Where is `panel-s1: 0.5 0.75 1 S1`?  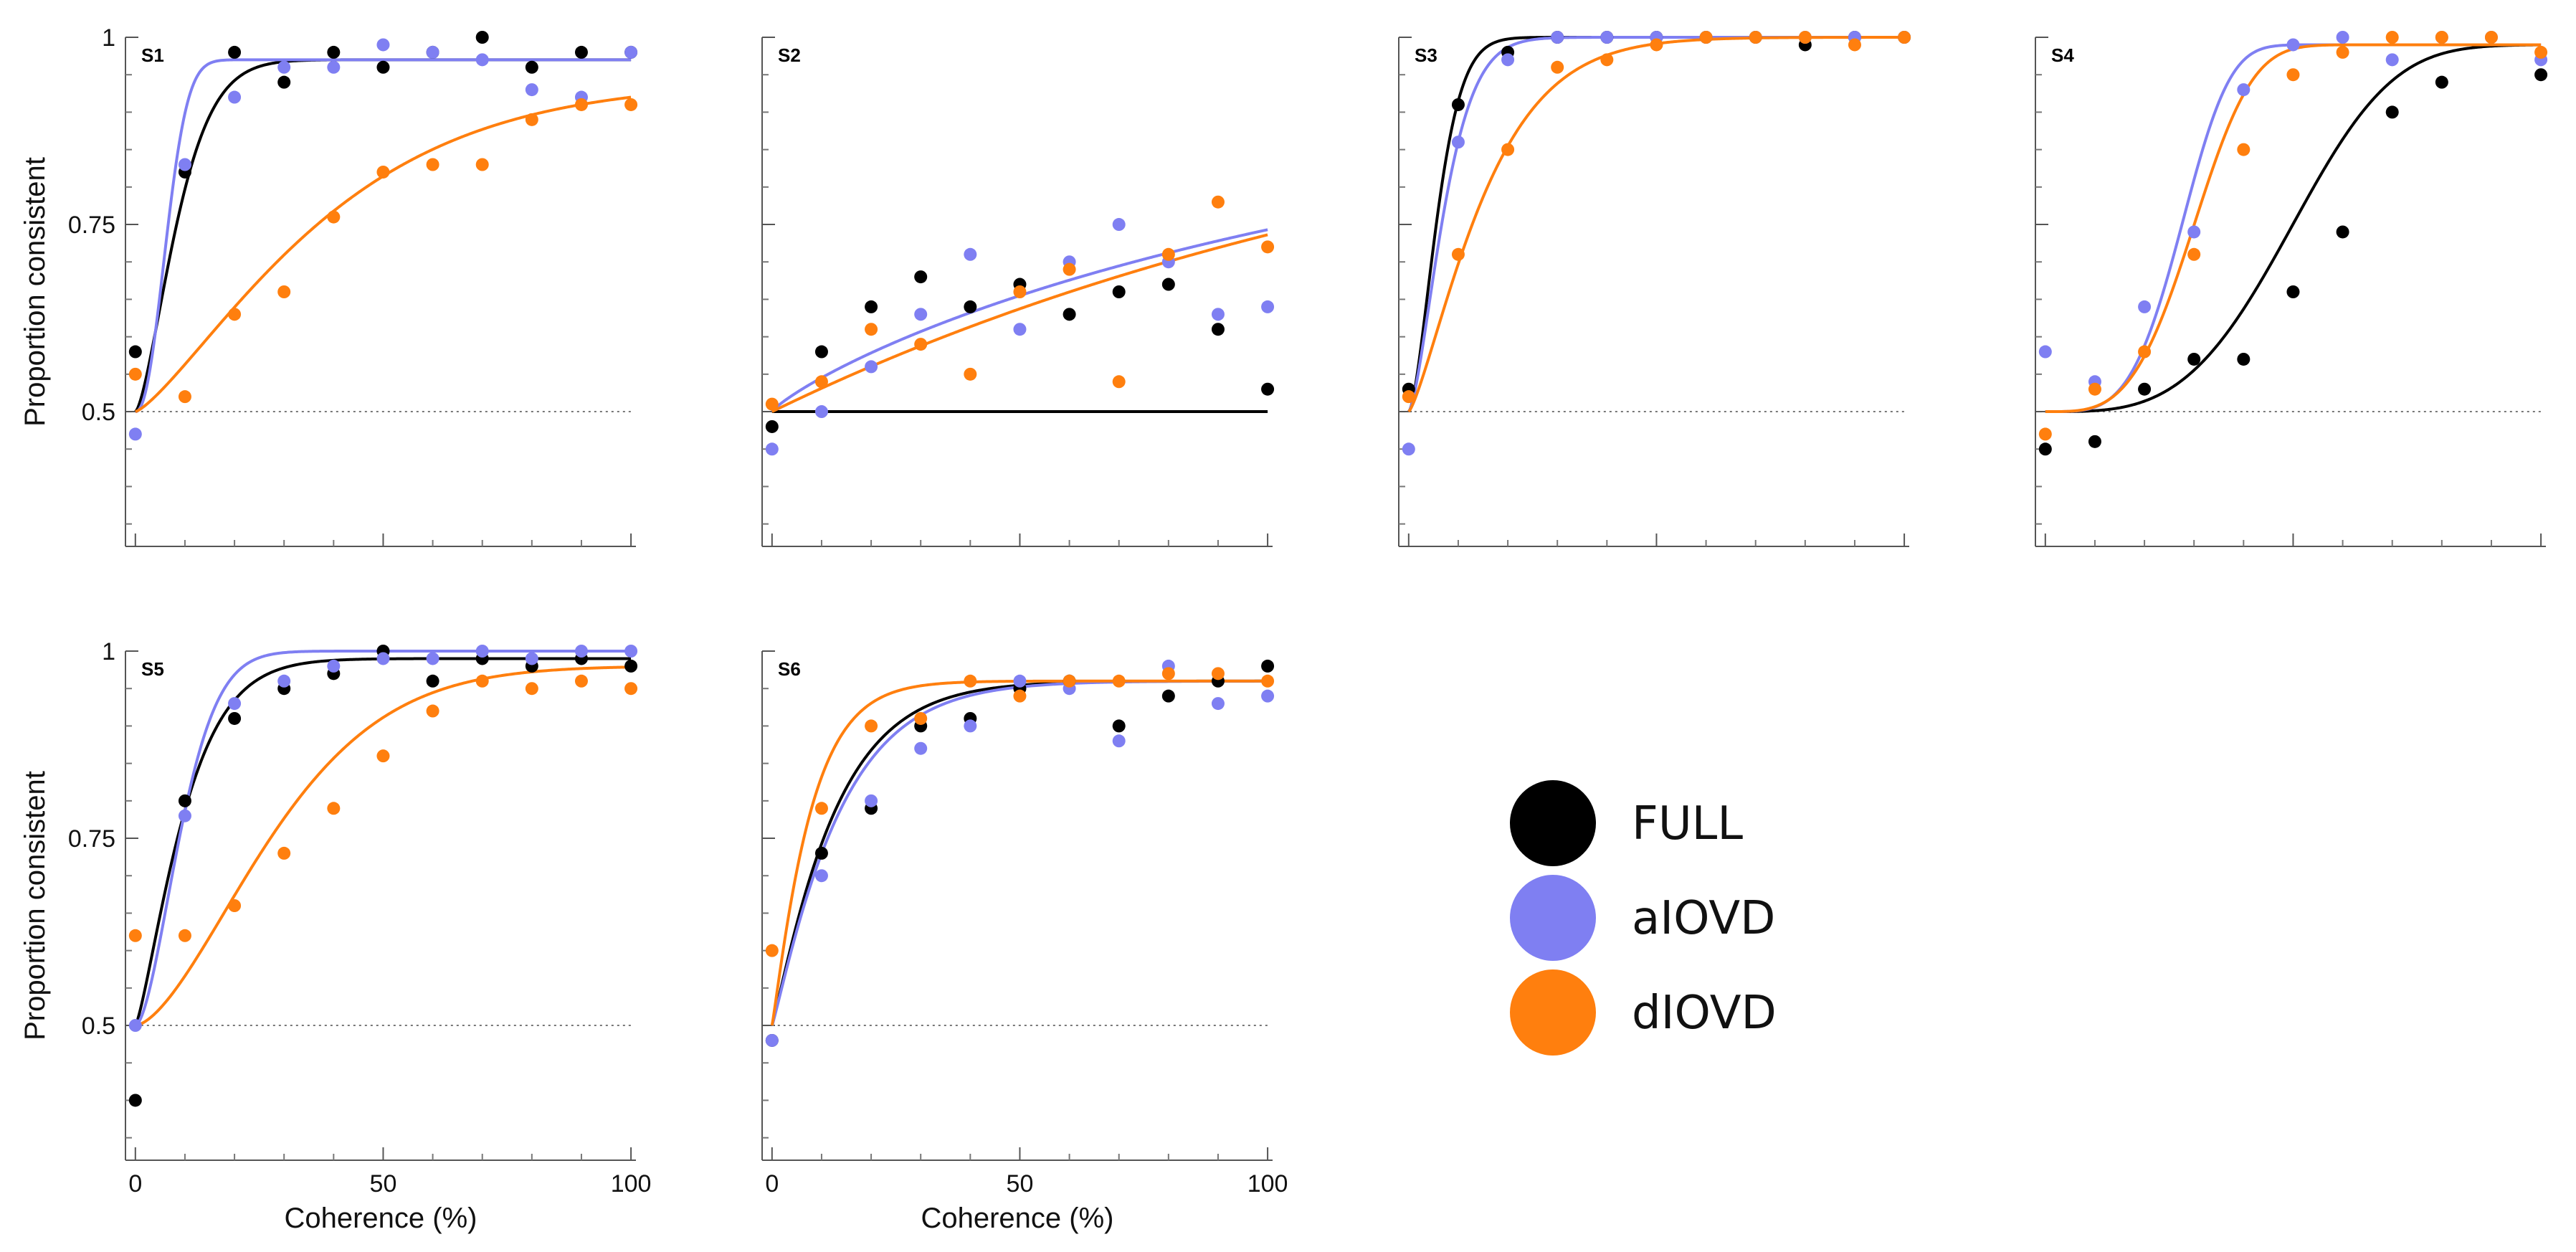 panel-s1: 0.5 0.75 1 S1 is located at coordinates (353, 285).